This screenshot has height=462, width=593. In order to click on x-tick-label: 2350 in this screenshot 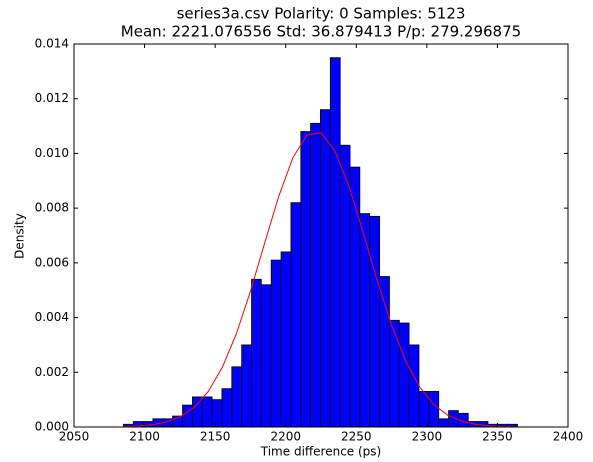, I will do `click(497, 437)`.